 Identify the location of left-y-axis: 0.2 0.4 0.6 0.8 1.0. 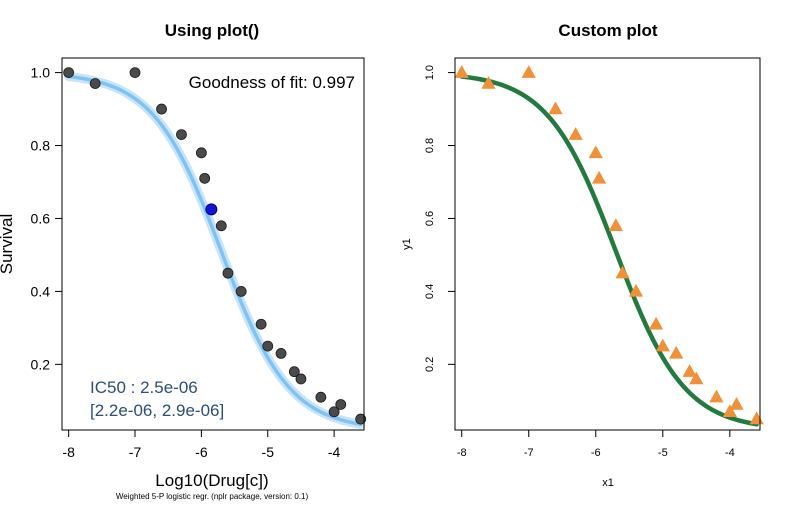
(46, 218).